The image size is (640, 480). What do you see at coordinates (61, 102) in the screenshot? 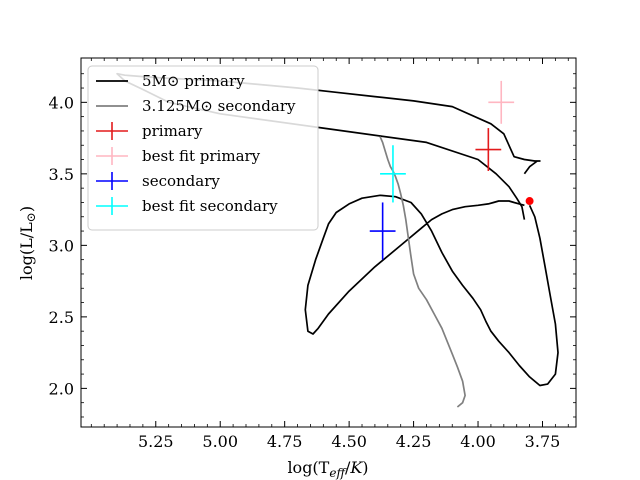
I see `y-tick-label: 4.0` at bounding box center [61, 102].